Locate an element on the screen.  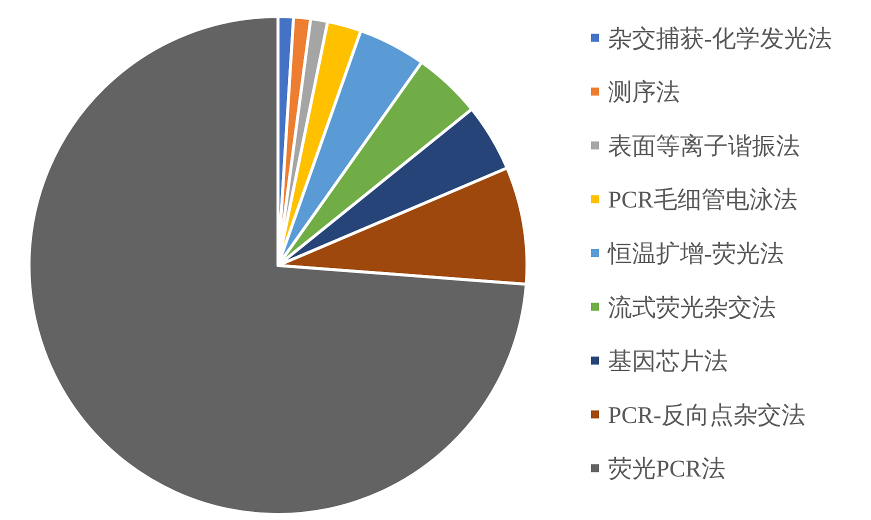
legend-label: 恒温扩增-荧光法 is located at coordinates (695, 254).